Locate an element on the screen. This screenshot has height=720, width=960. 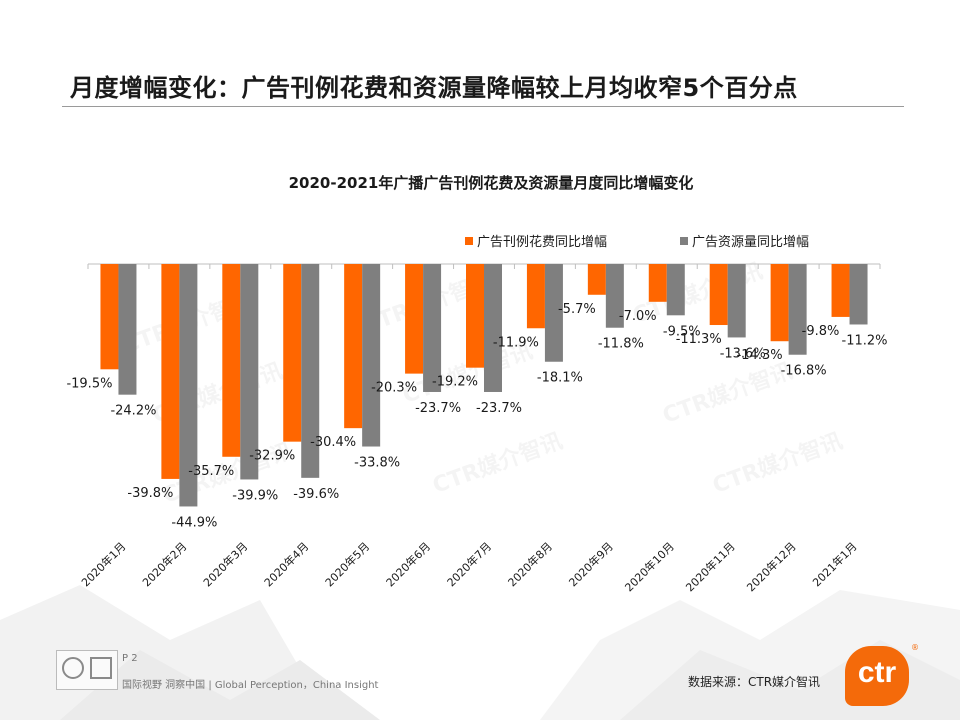
data-label-spend: -32.9% is located at coordinates (272, 456).